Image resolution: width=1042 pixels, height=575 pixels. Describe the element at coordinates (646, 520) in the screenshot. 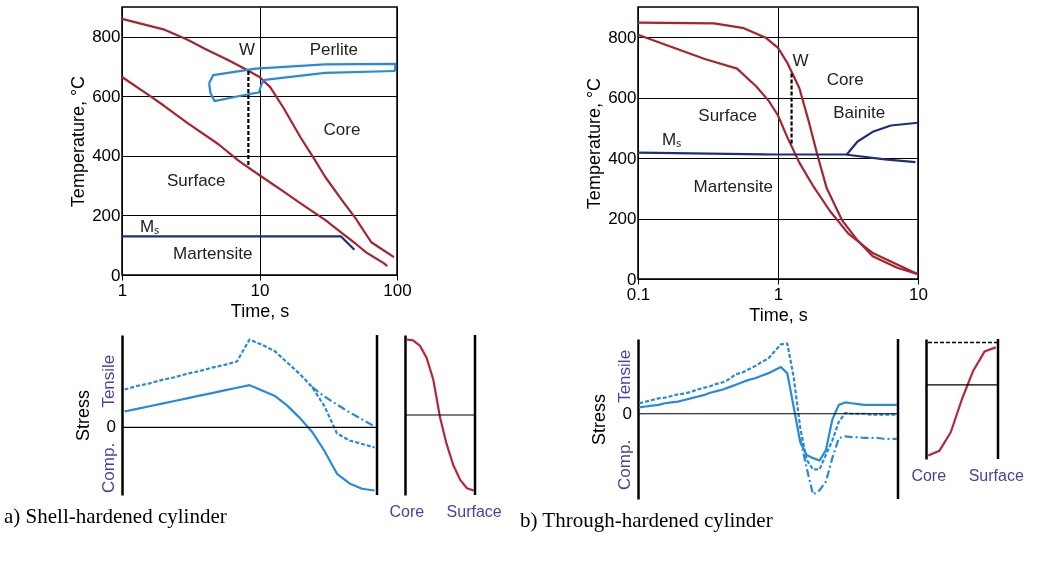

I see `text: b) Through-hardened cylinder` at that location.